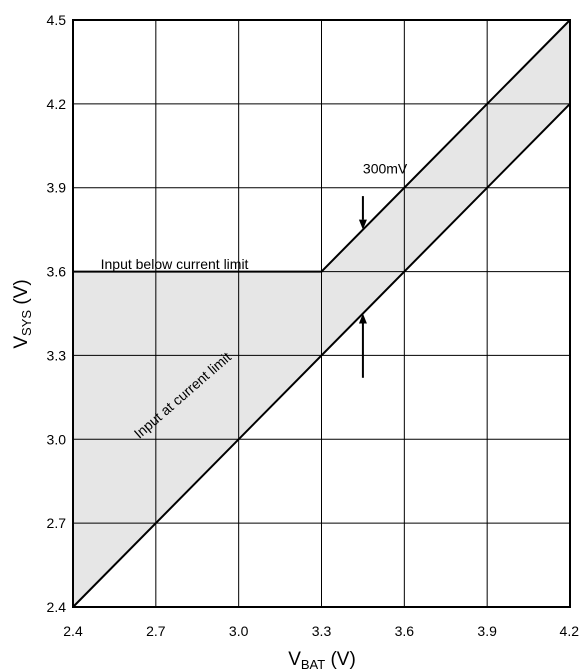 This screenshot has width=579, height=671. Describe the element at coordinates (340, 659) in the screenshot. I see `x-axis-label-unit: (V)` at that location.